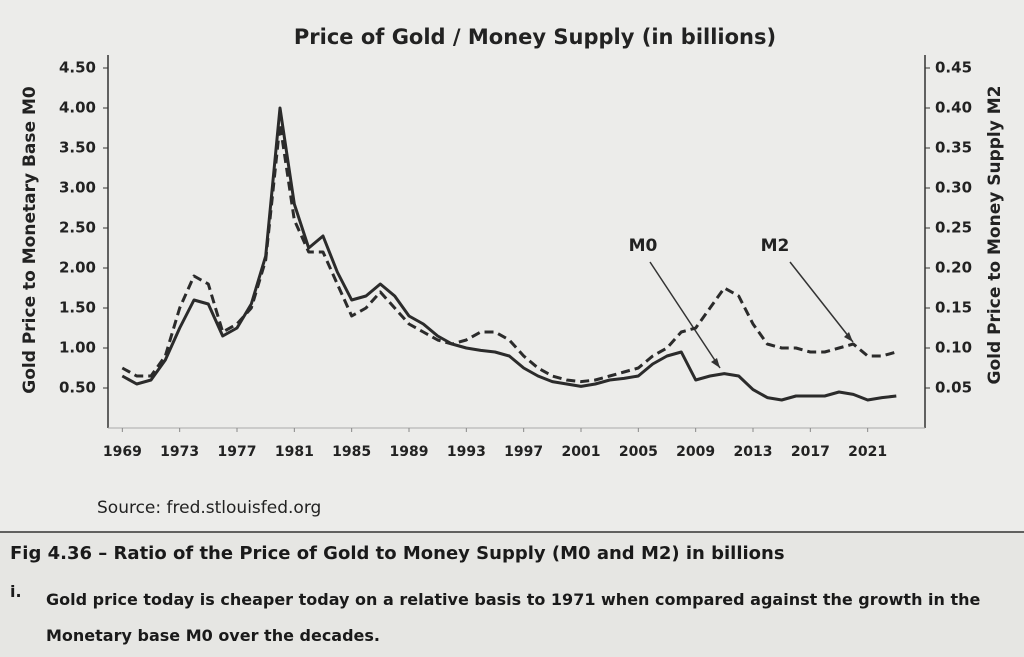 The width and height of the screenshot is (1024, 657). Describe the element at coordinates (953, 228) in the screenshot. I see `y2-tick-label: 0.25` at that location.